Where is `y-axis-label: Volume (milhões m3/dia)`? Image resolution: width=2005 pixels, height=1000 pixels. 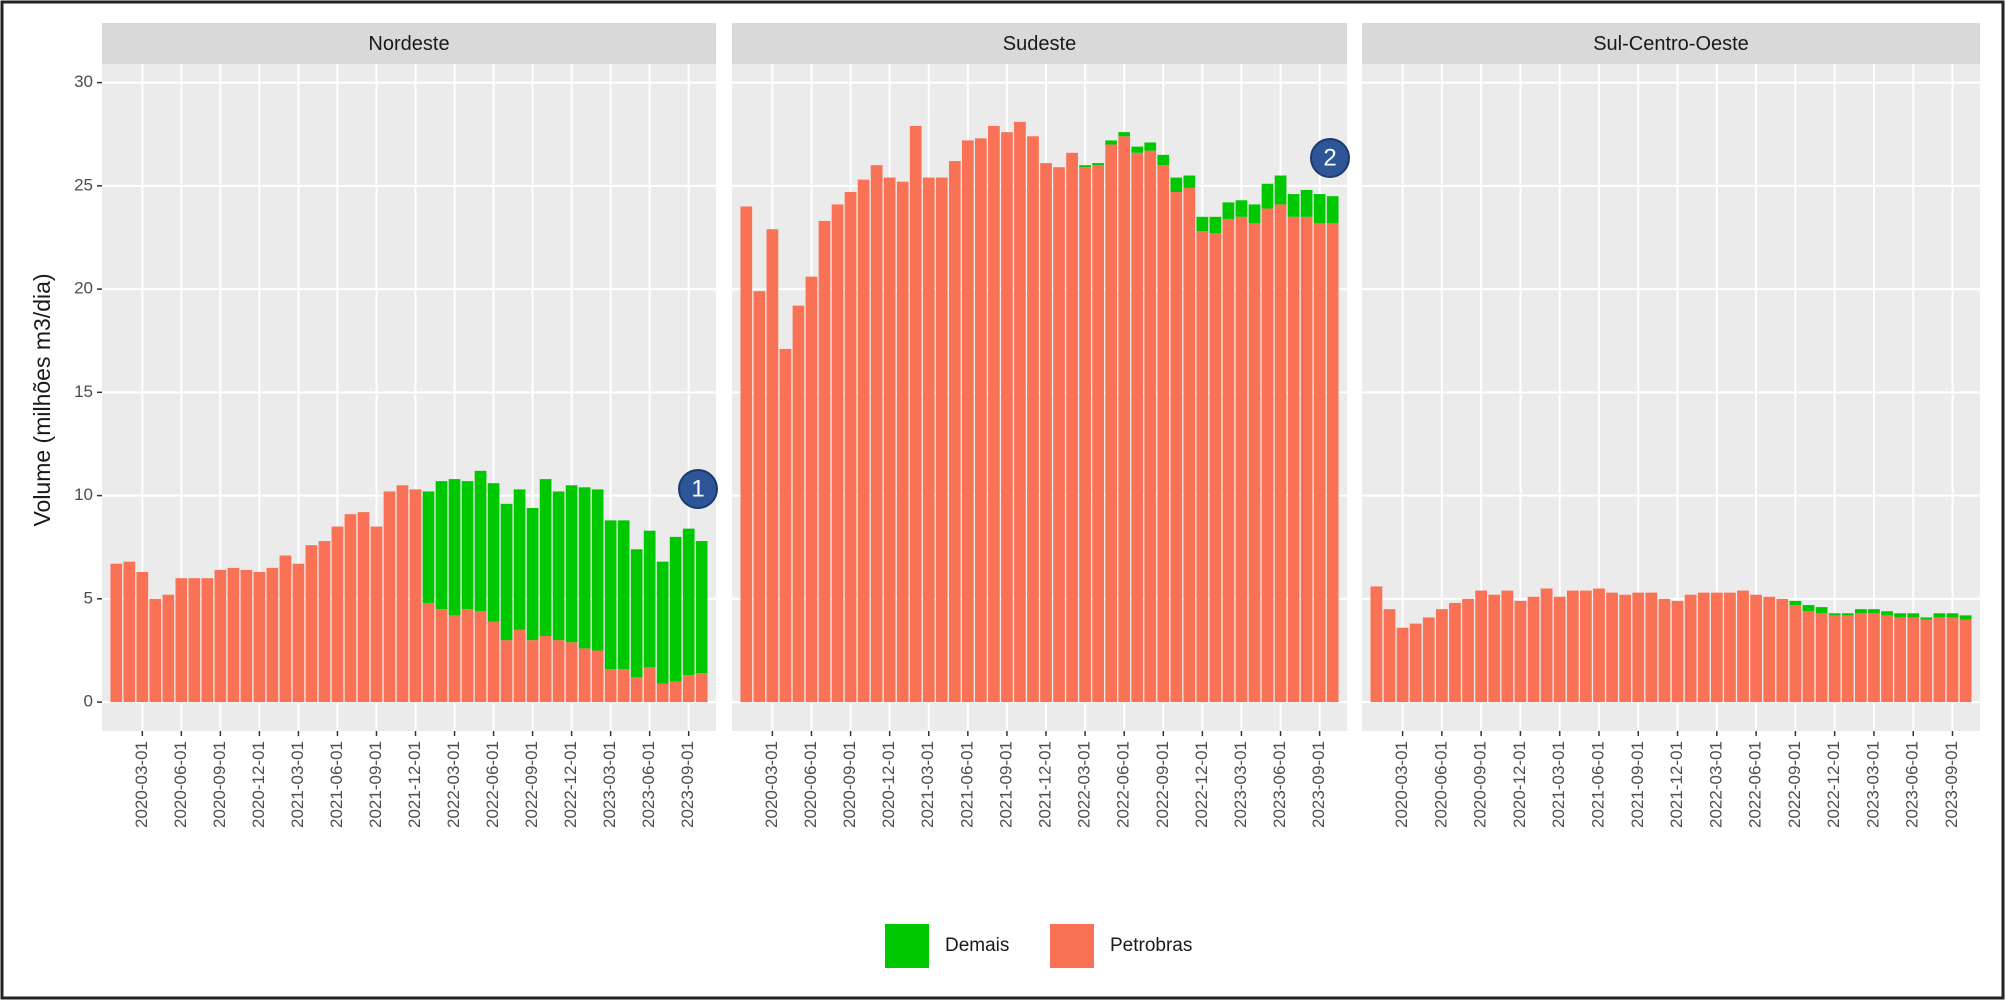 y-axis-label: Volume (milhões m3/dia) is located at coordinates (42, 399).